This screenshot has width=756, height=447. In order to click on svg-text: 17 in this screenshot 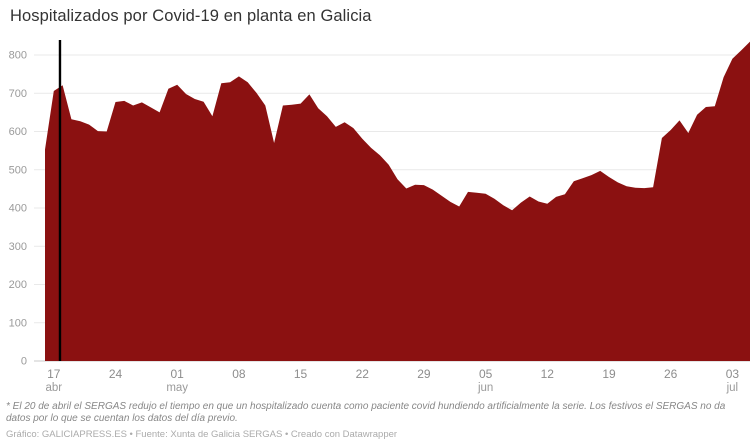, I will do `click(54, 374)`.